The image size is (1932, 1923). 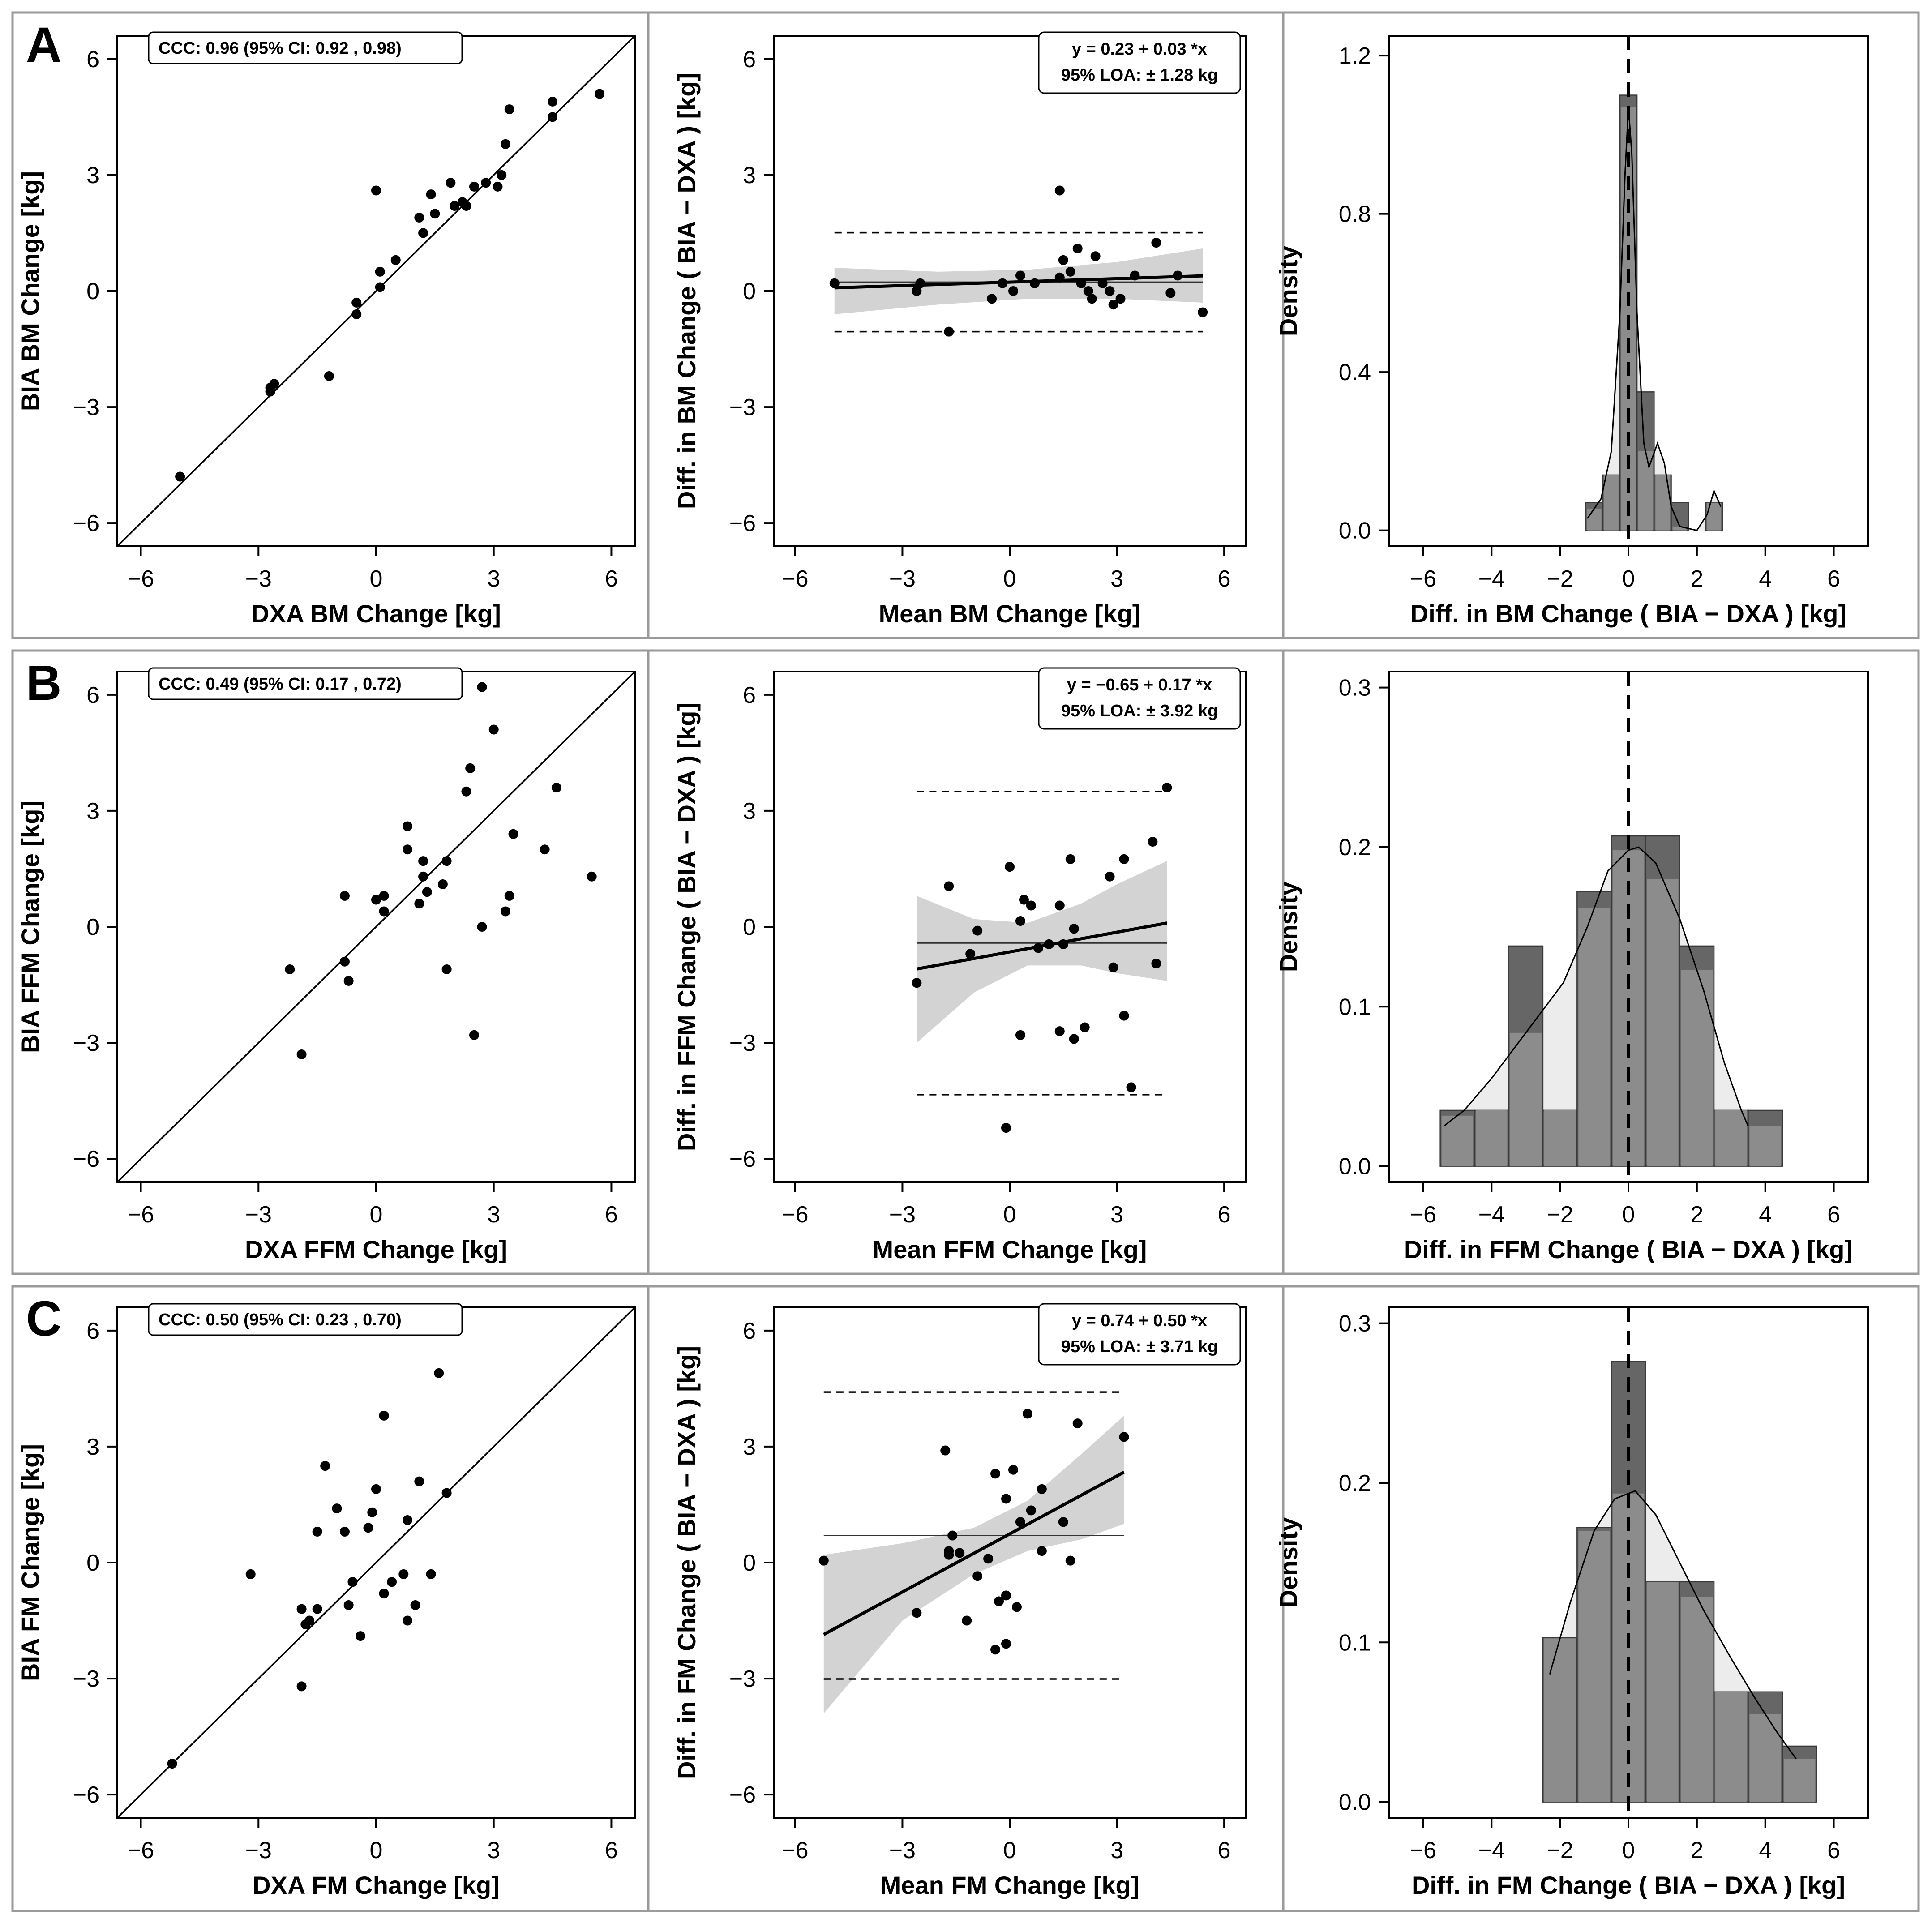 What do you see at coordinates (1355, 56) in the screenshot?
I see `y-tick-label: 1.2` at bounding box center [1355, 56].